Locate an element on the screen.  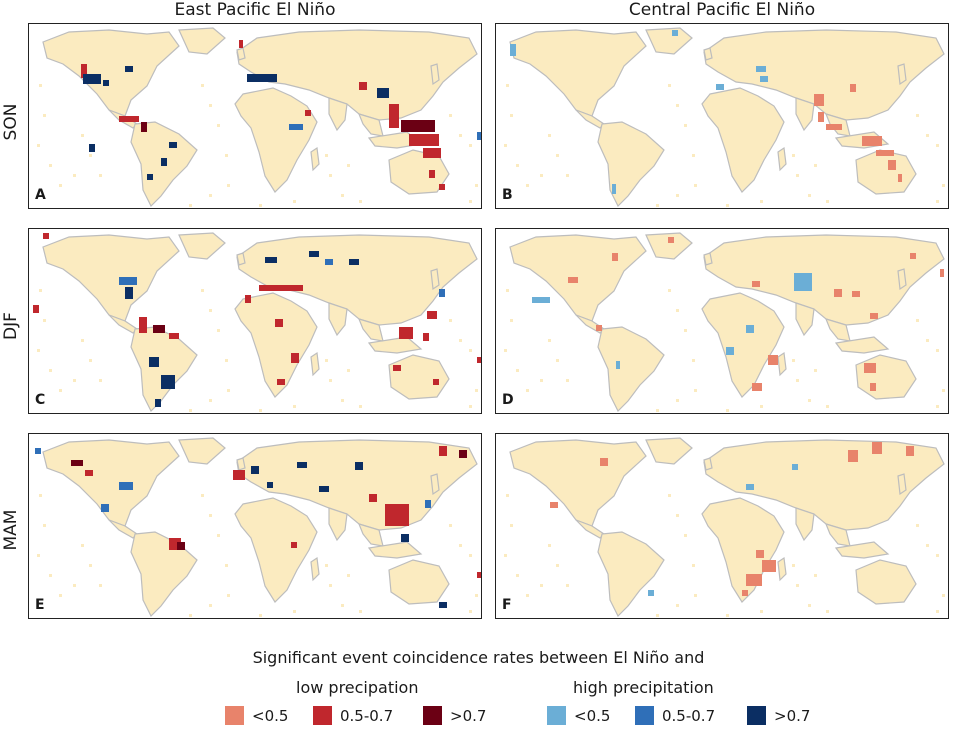
map-panel-e: E is located at coordinates (255, 526).